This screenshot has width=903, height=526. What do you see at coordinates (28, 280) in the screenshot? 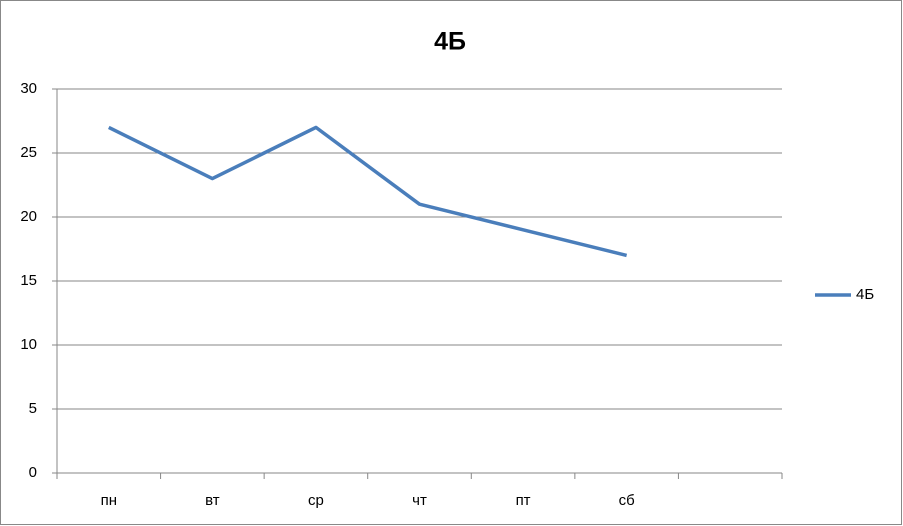
I see `y-tick-label: 15` at bounding box center [28, 280].